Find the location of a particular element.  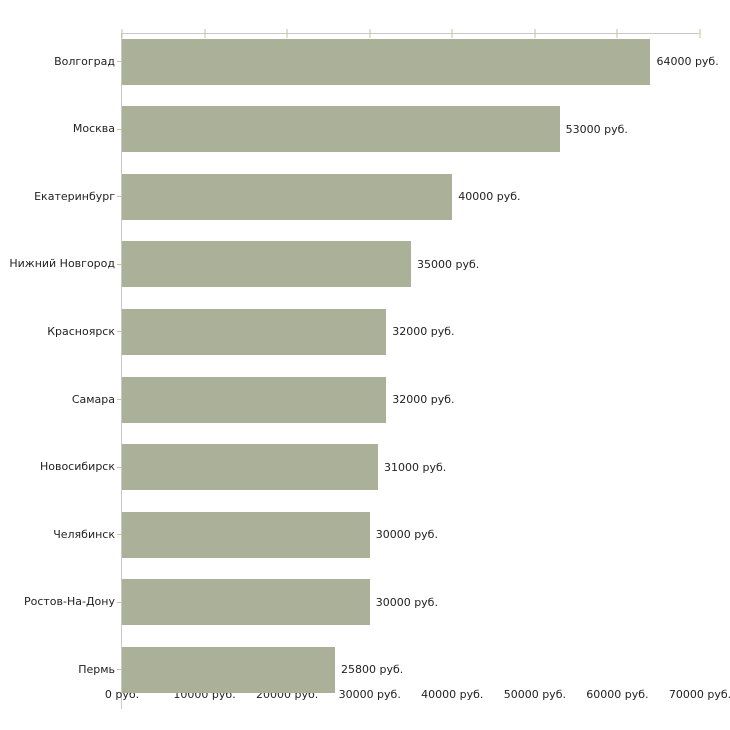

category-label: Москва is located at coordinates (93, 129).